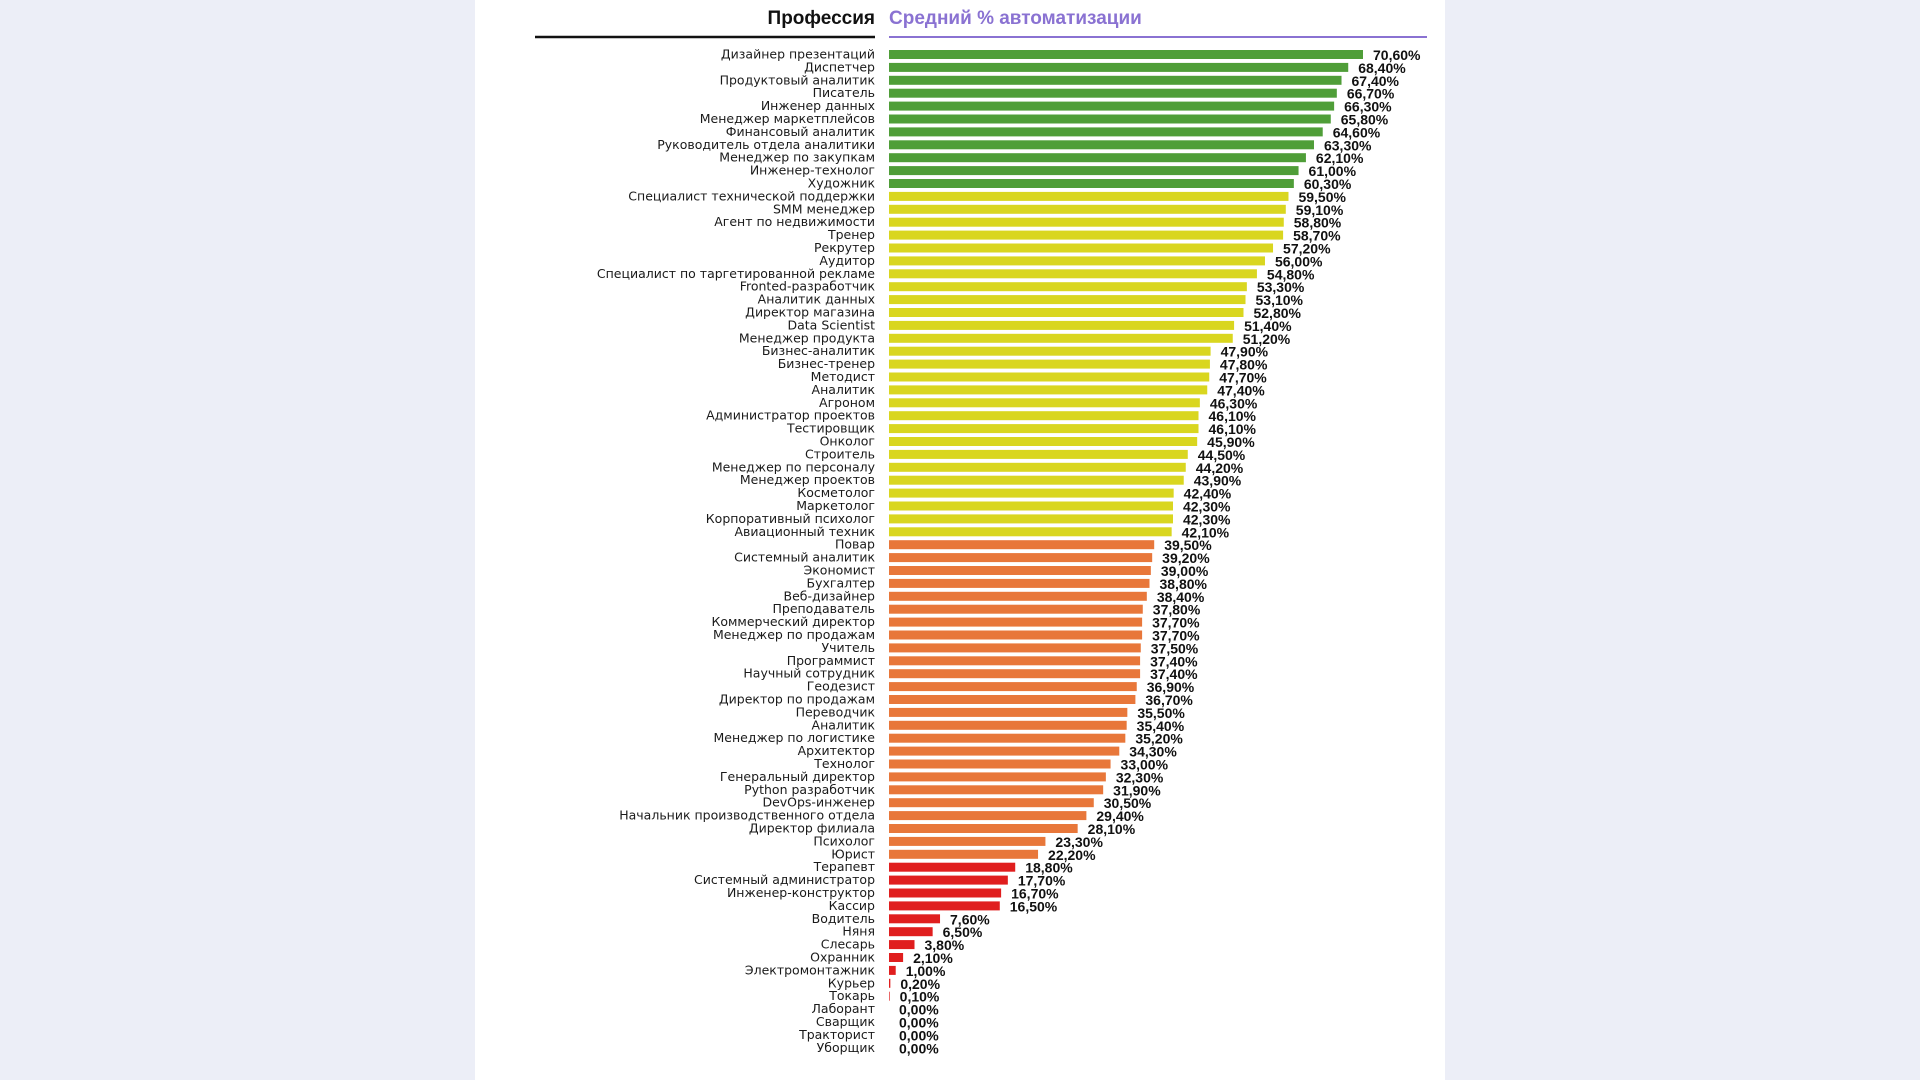  Describe the element at coordinates (1244, 365) in the screenshot. I see `value-label: 47,80%` at that location.